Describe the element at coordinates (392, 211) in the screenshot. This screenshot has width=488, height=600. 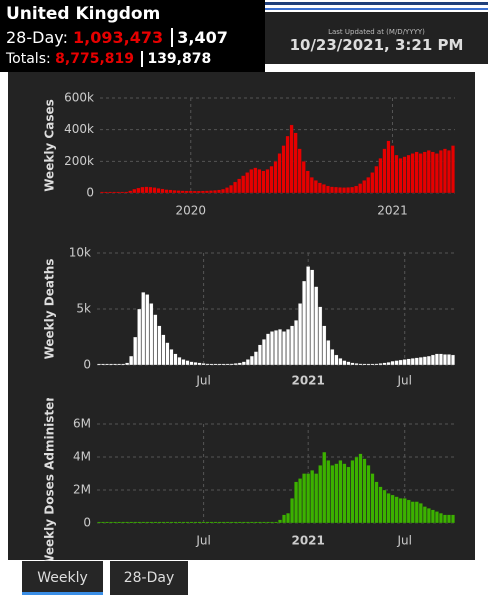
I see `x-tick-label: 2021` at that location.